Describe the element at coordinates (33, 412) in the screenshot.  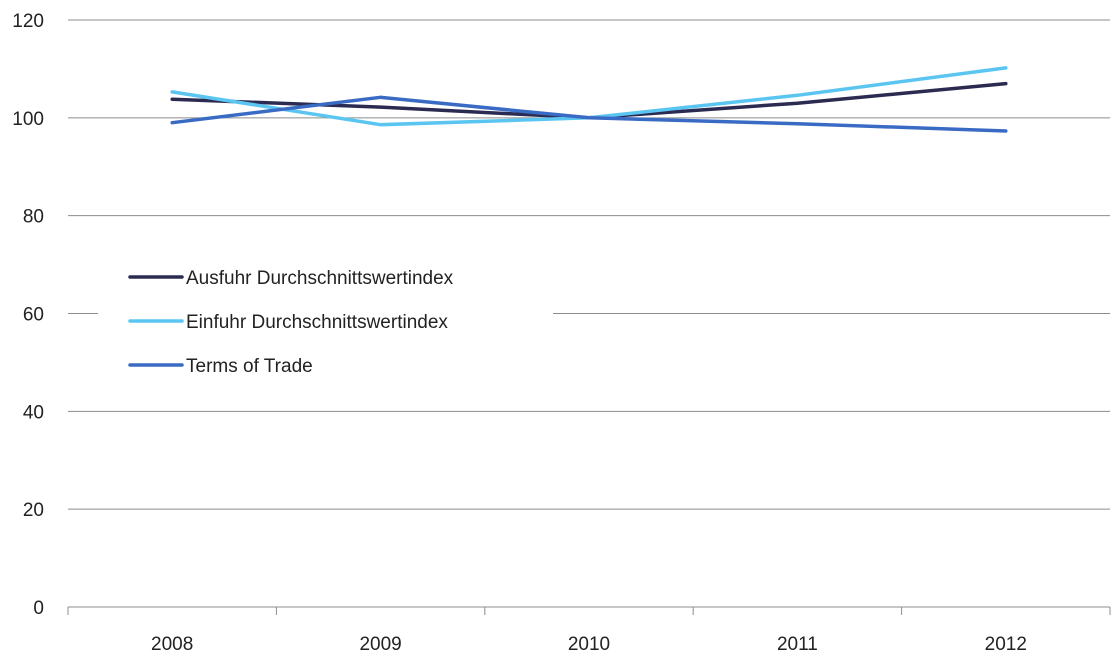
I see `y-tick-label: 40` at that location.